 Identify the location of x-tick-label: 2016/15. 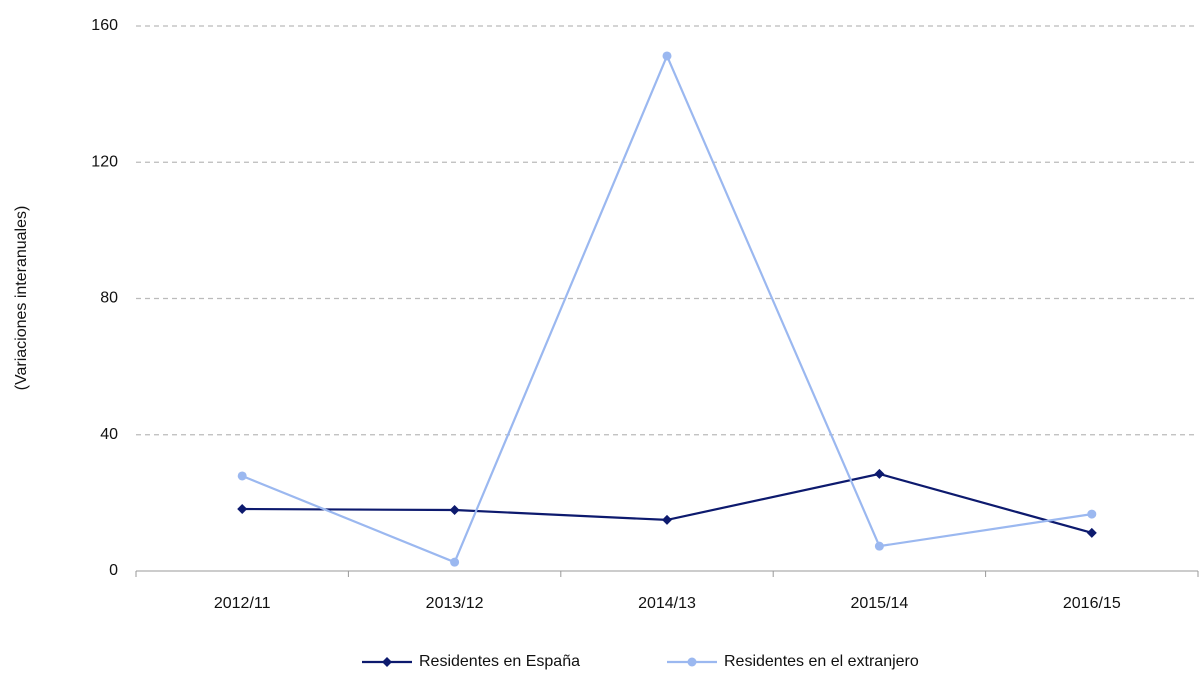
(1092, 603).